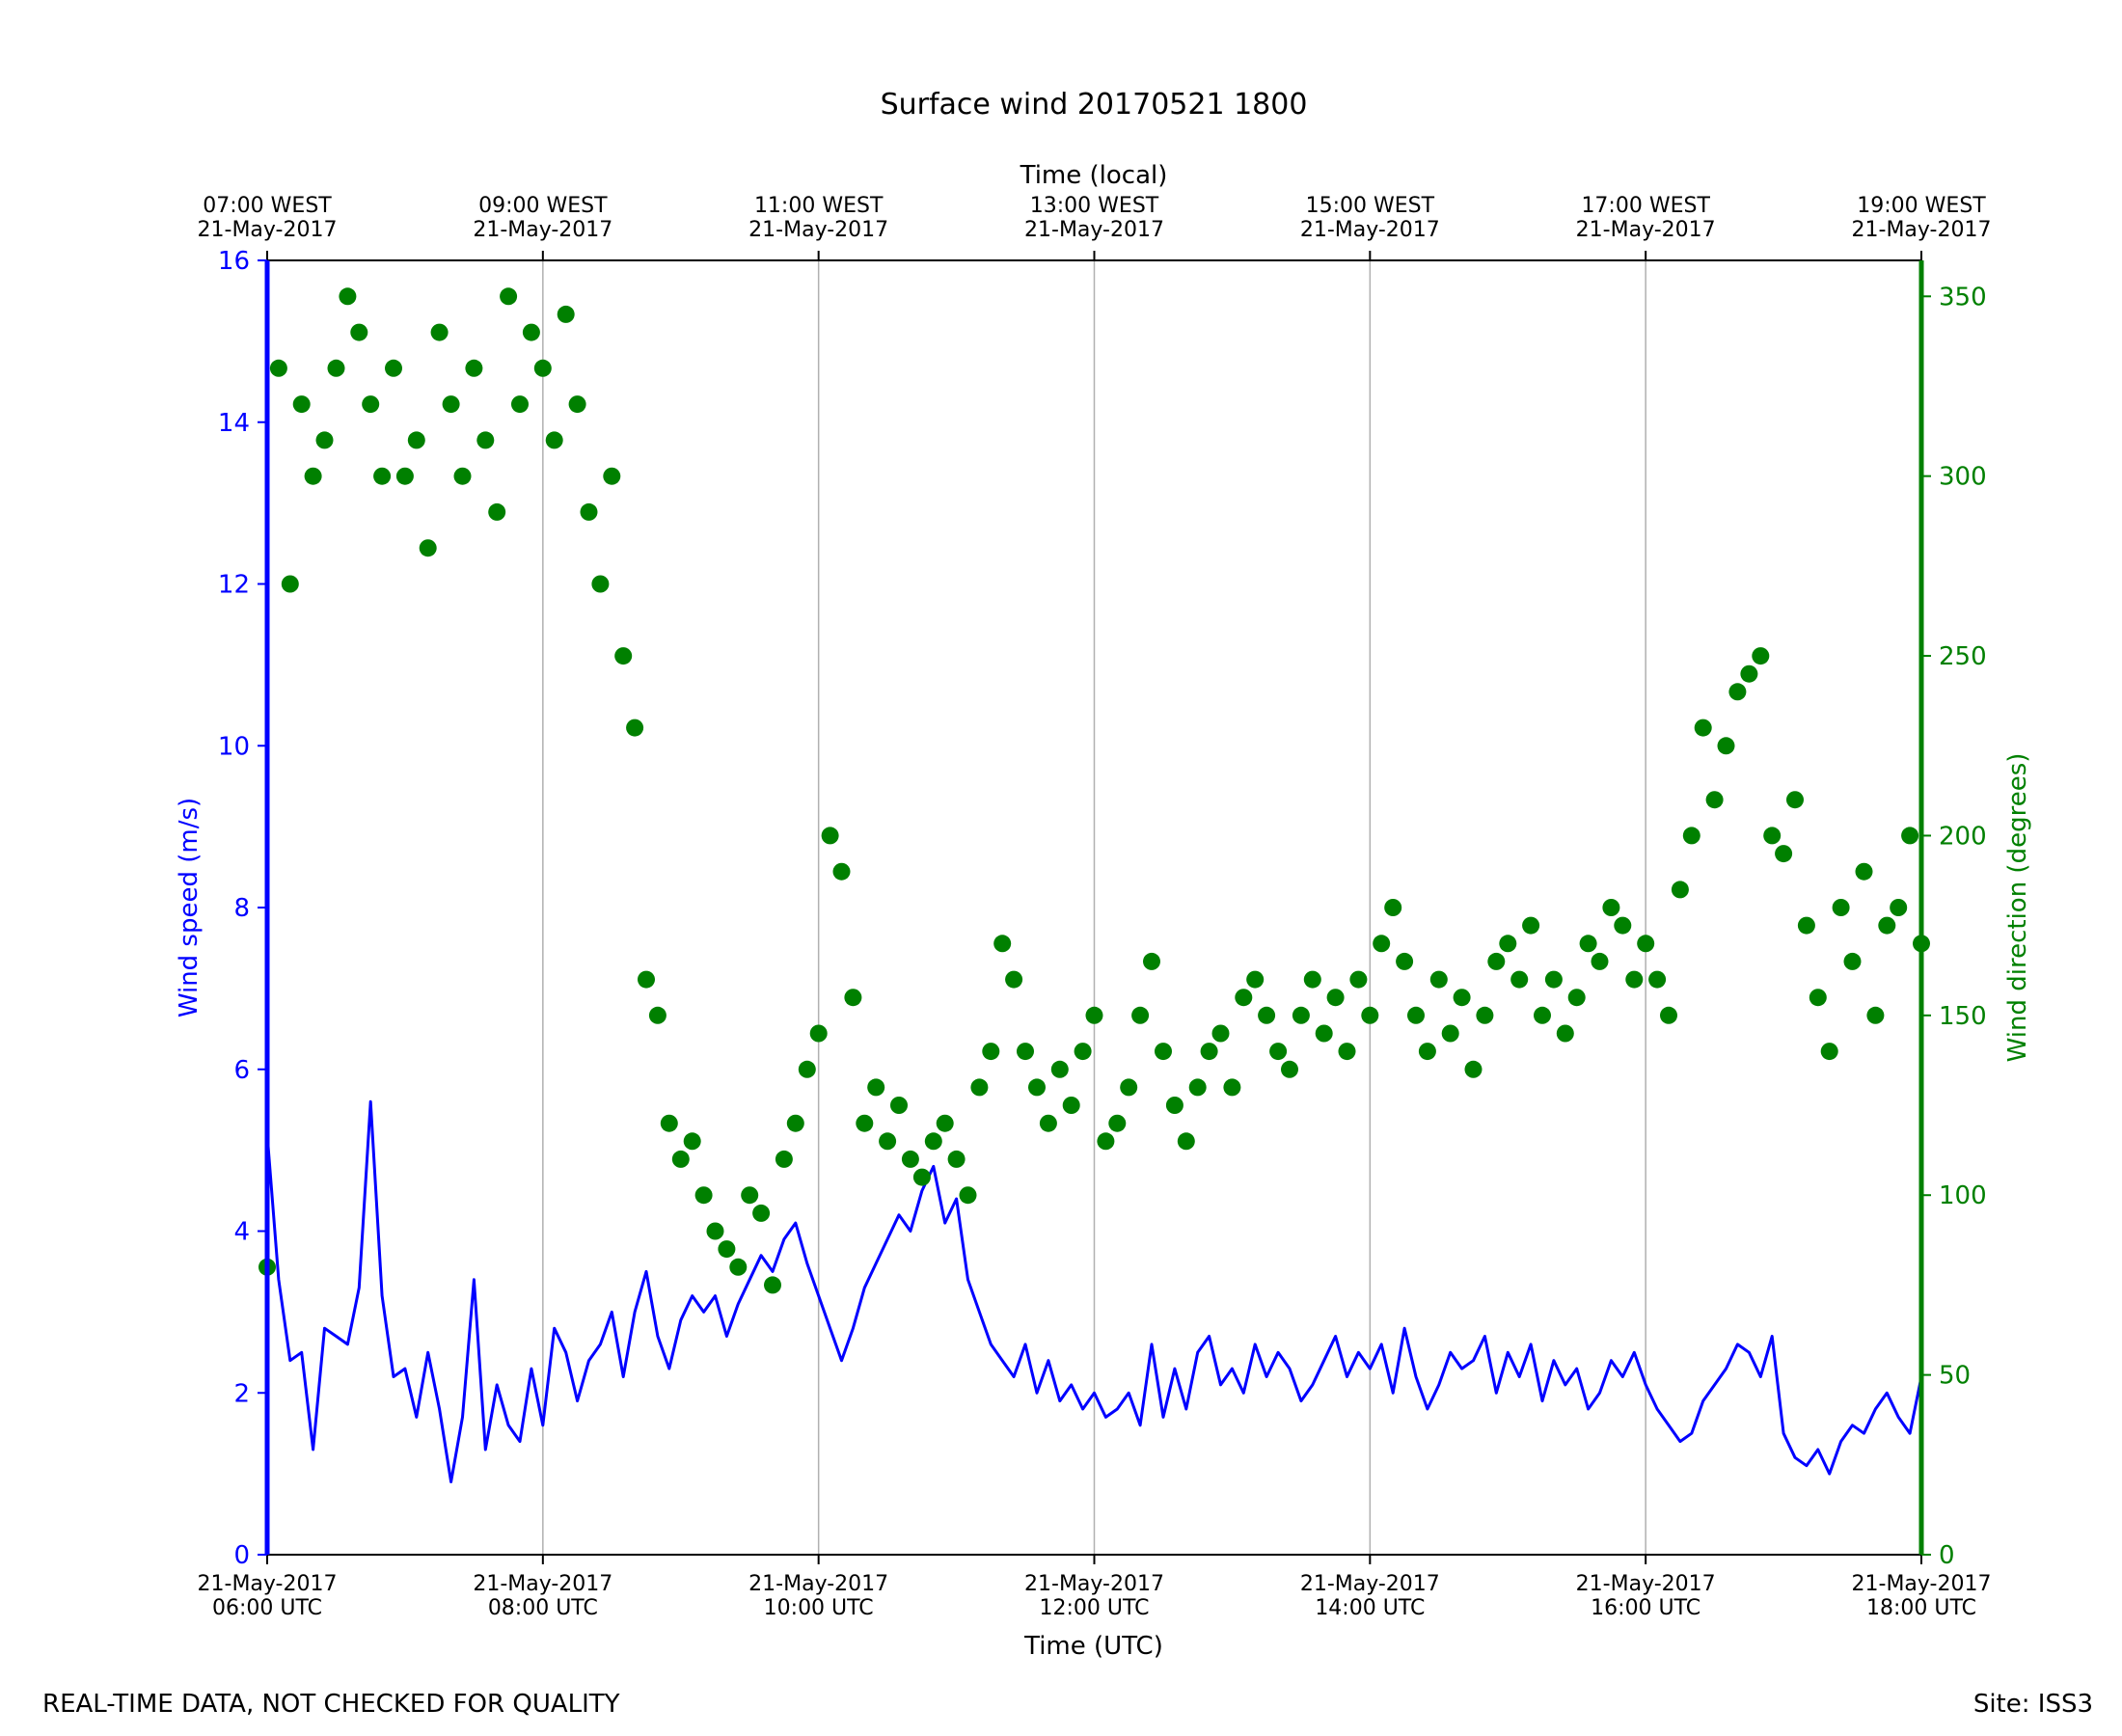  What do you see at coordinates (1094, 1608) in the screenshot?
I see `x-tick-label-time: 12:00 UTC` at bounding box center [1094, 1608].